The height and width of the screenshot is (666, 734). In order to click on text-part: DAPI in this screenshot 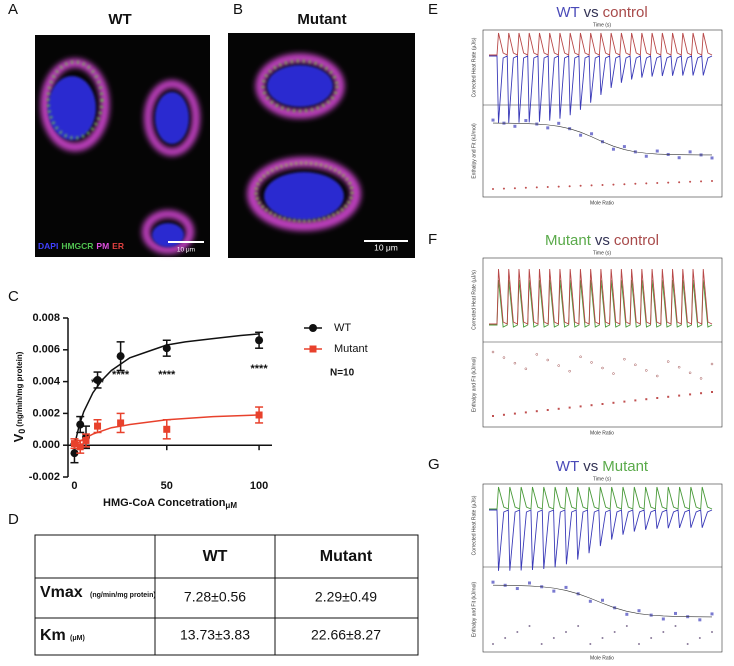, I will do `click(48, 246)`.